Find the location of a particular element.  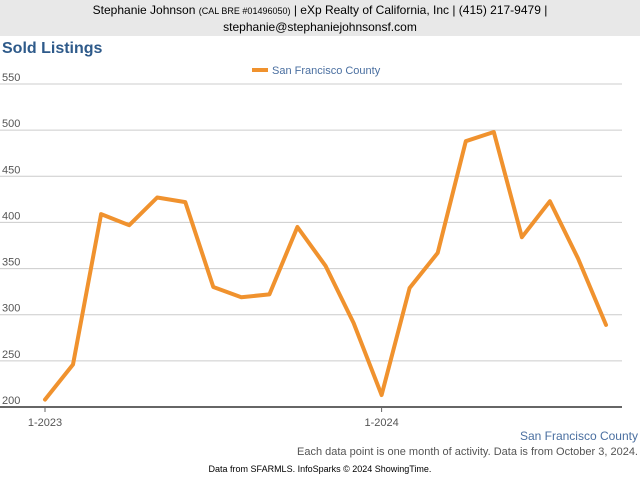

chart-title: Sold Listings is located at coordinates (52, 48).